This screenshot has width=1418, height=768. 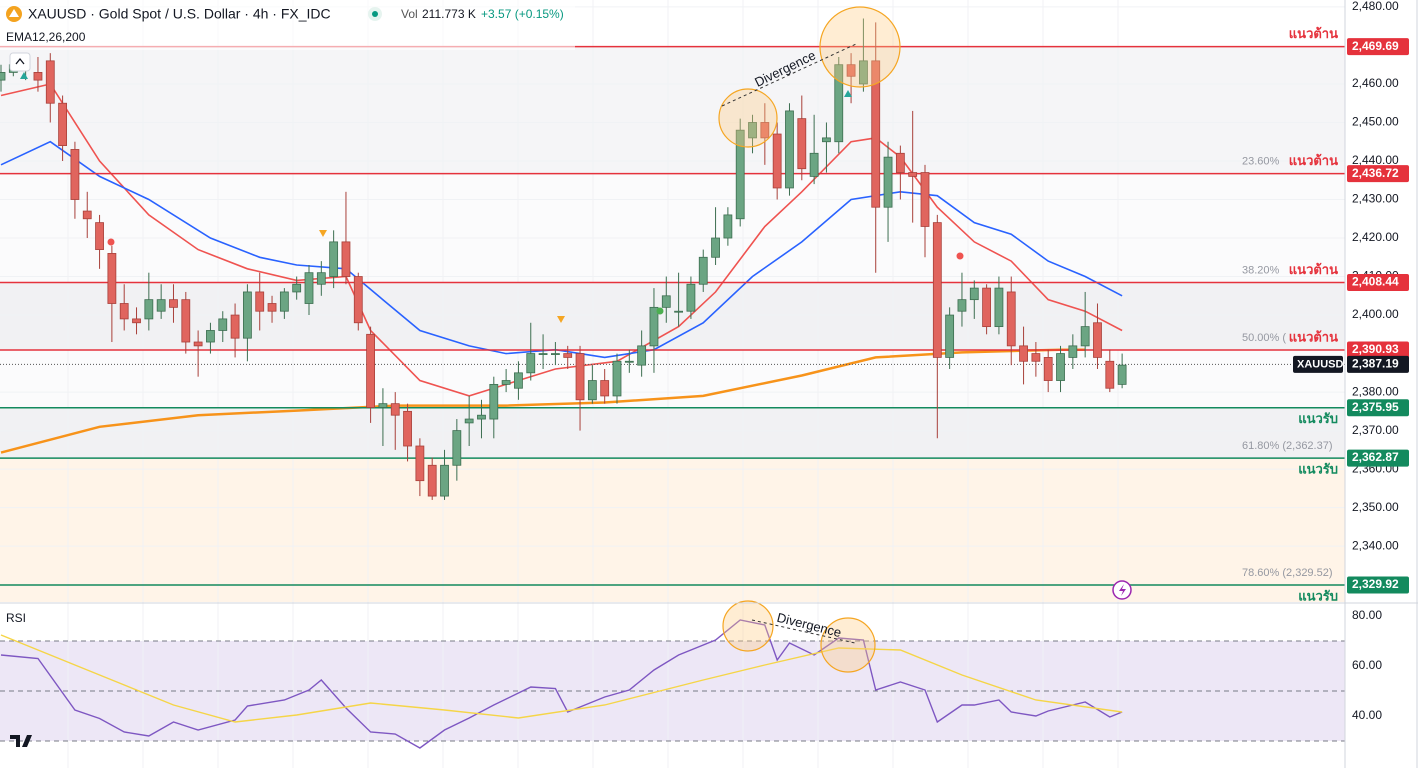 What do you see at coordinates (1375, 199) in the screenshot?
I see `y-tick-label: 2,430.00` at bounding box center [1375, 199].